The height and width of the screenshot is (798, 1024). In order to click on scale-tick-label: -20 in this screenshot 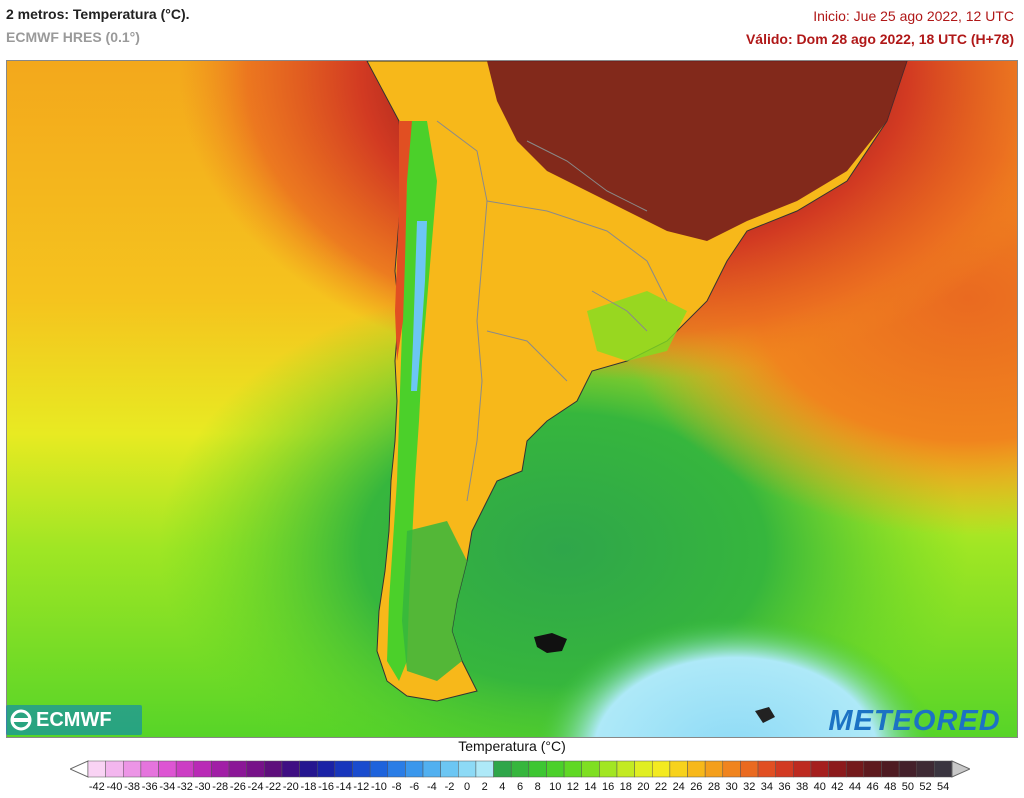, I will do `click(290, 787)`.